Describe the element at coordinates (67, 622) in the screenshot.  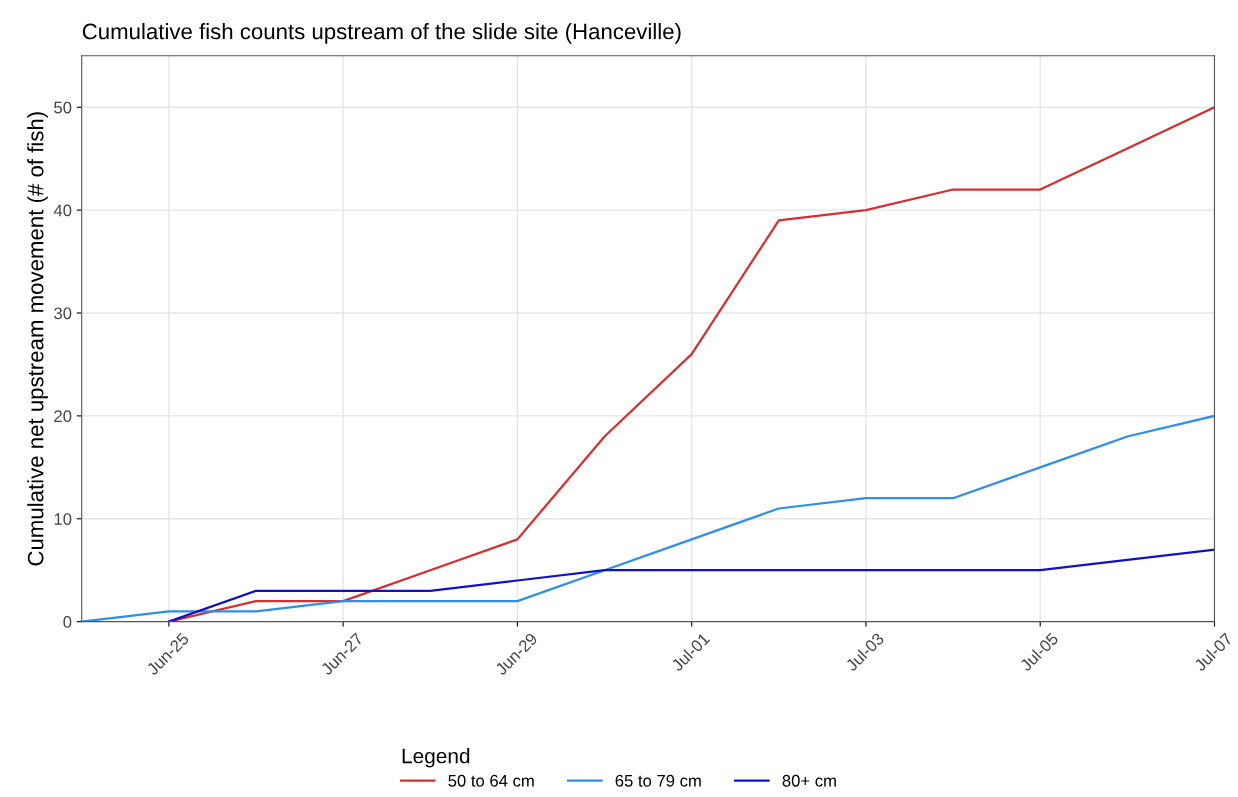
I see `y-tick-label: 0` at that location.